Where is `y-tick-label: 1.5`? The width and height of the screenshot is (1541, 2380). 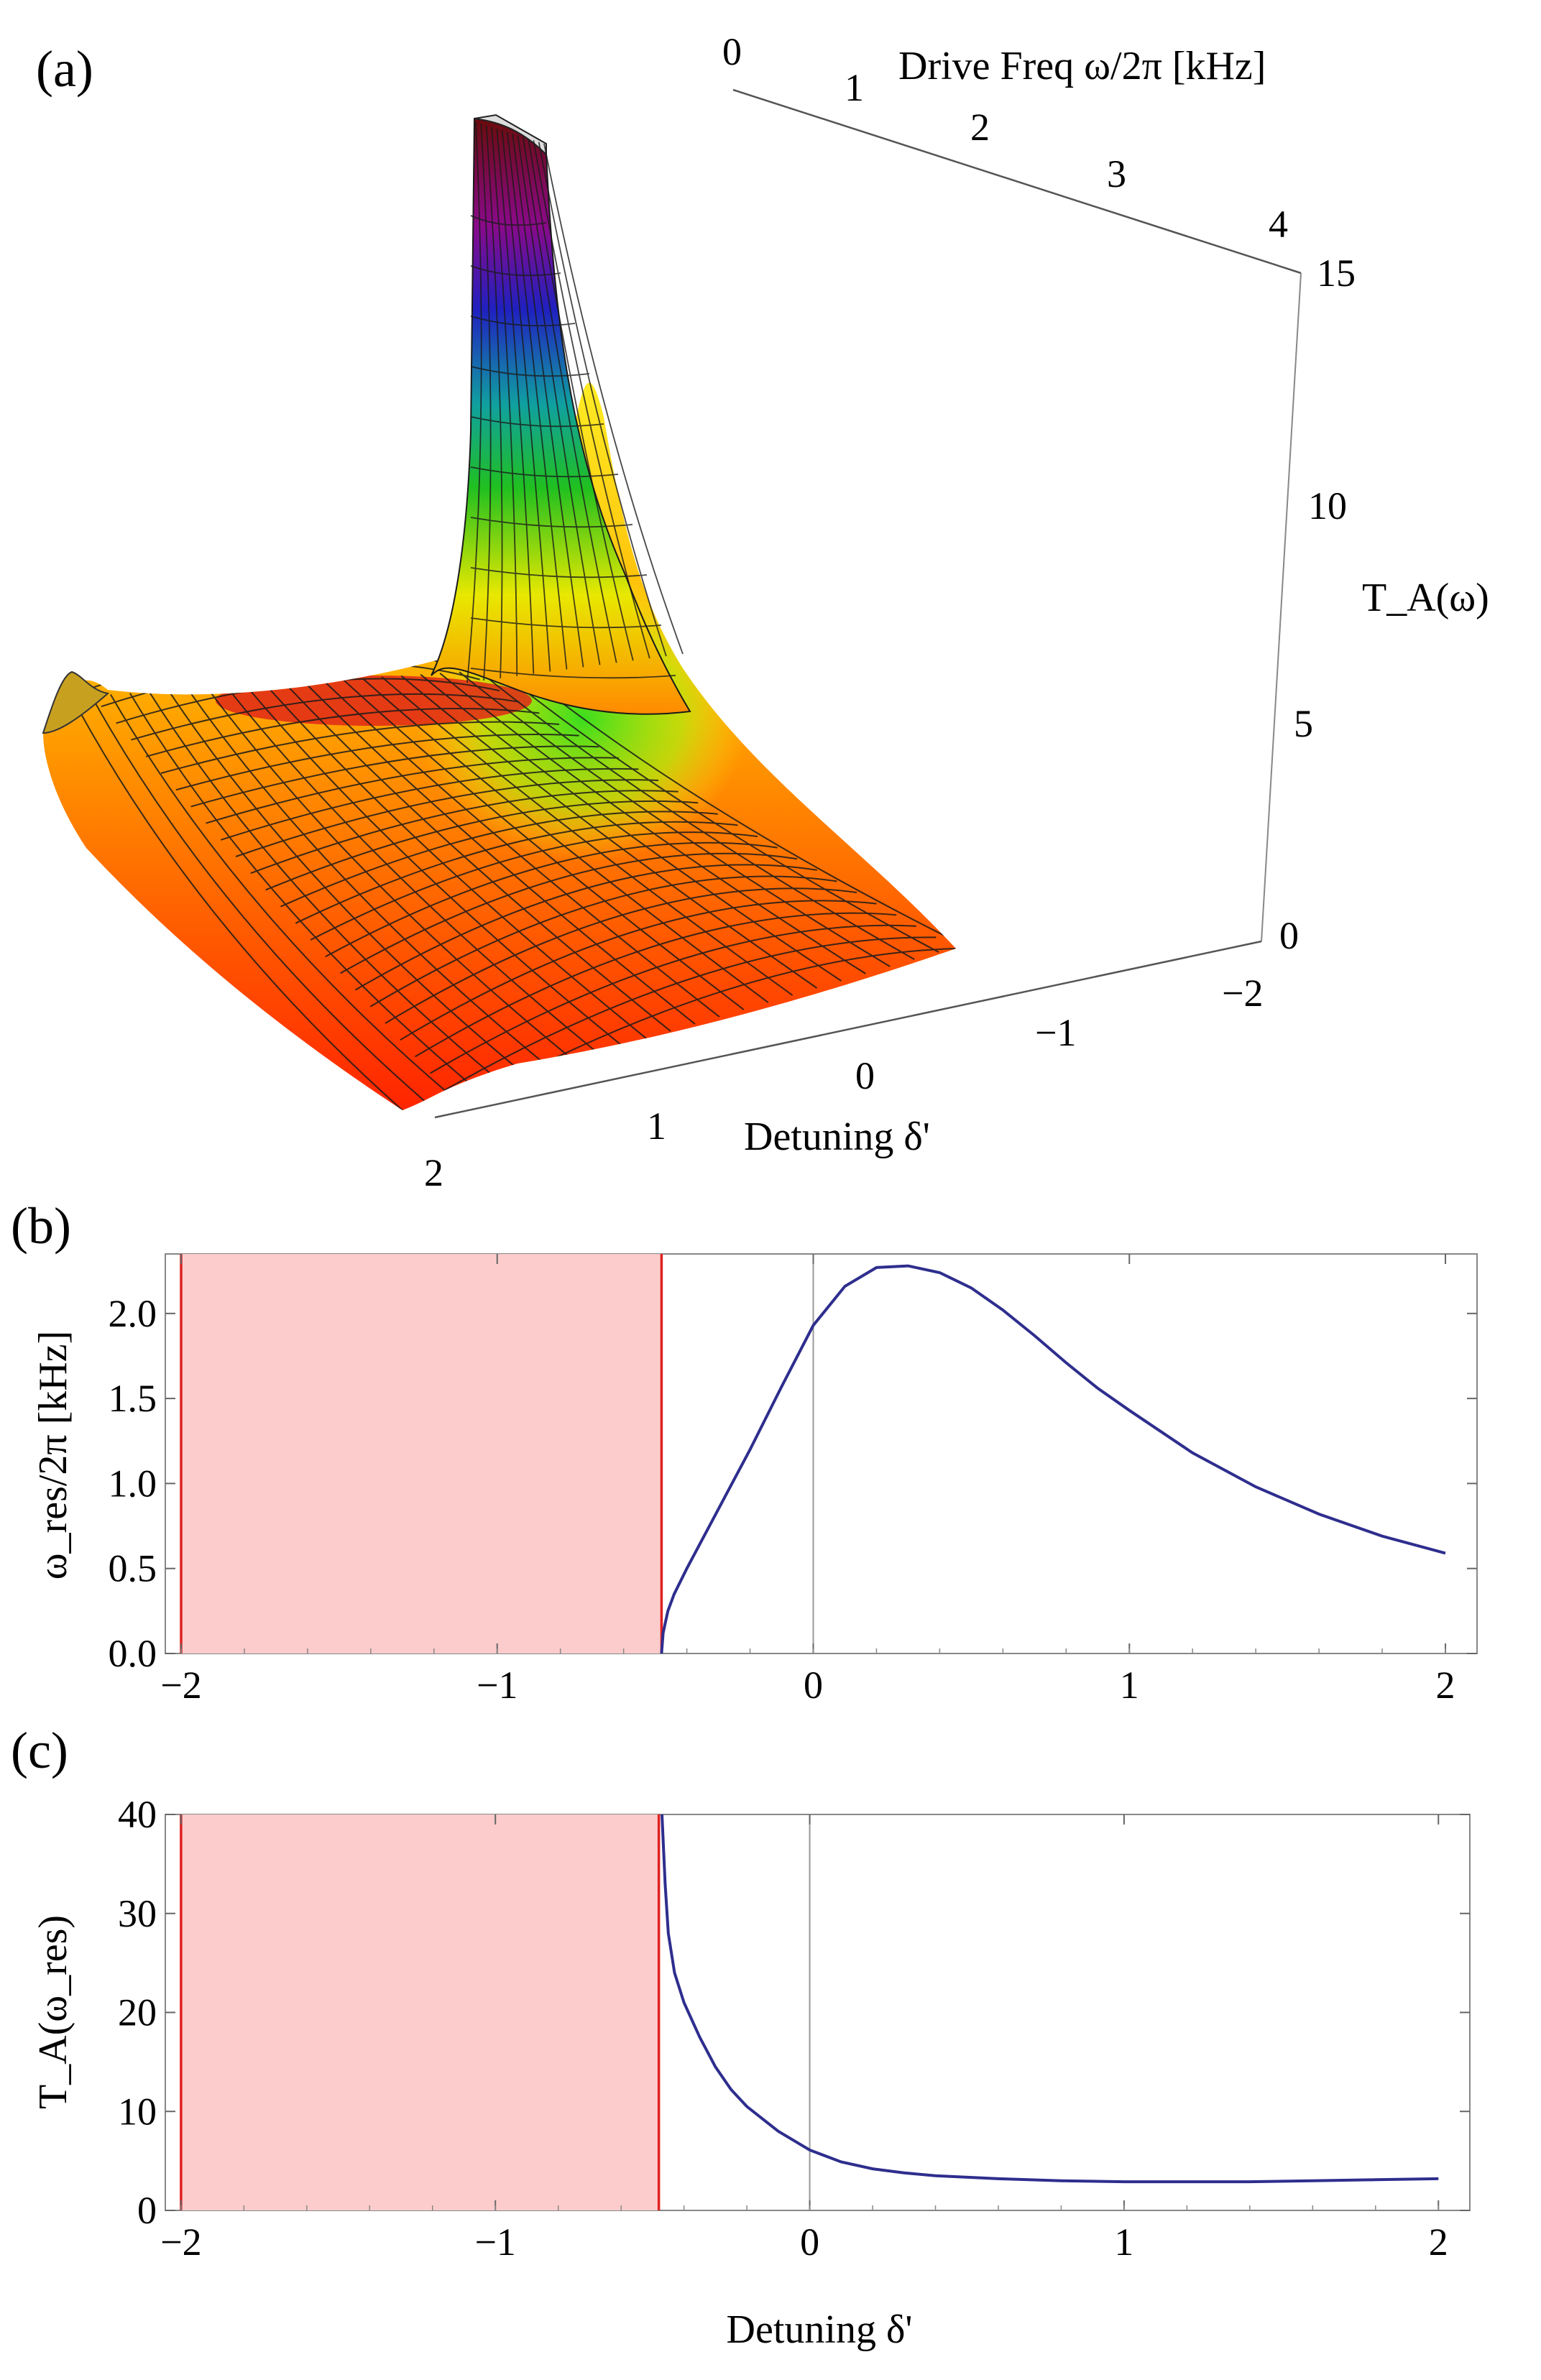
y-tick-label: 1.5 is located at coordinates (133, 1398).